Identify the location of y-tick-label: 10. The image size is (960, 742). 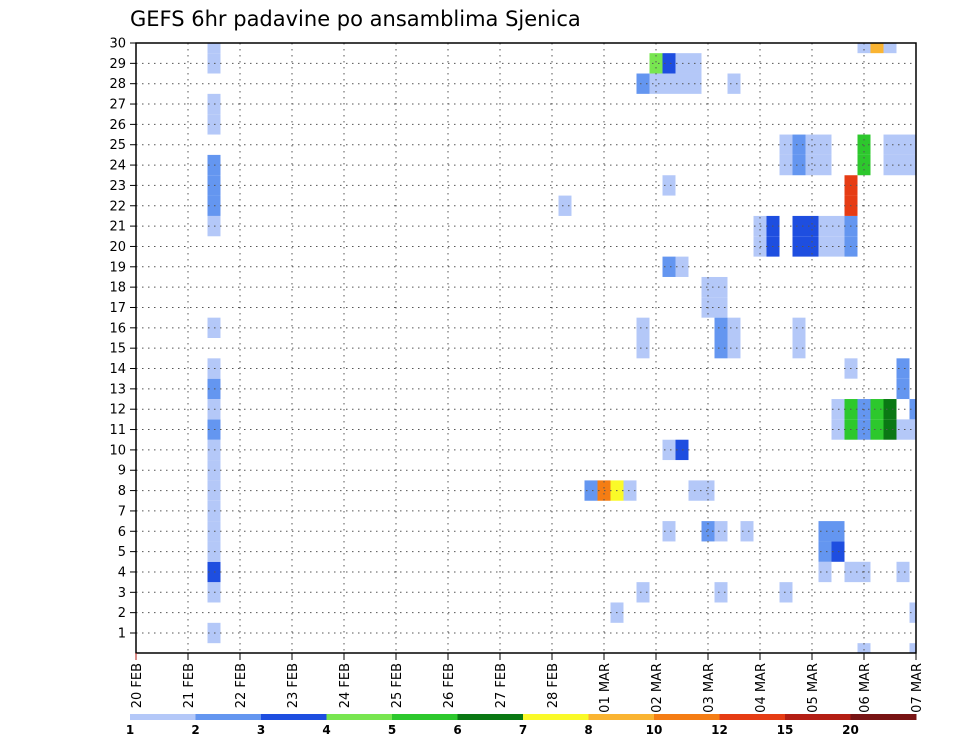
(117, 450).